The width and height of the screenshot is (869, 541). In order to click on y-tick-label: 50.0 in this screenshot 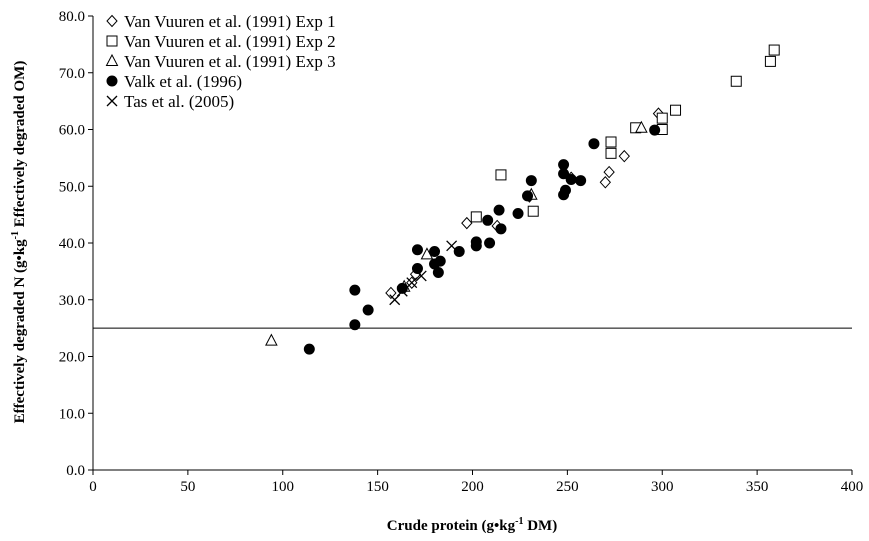, I will do `click(72, 187)`.